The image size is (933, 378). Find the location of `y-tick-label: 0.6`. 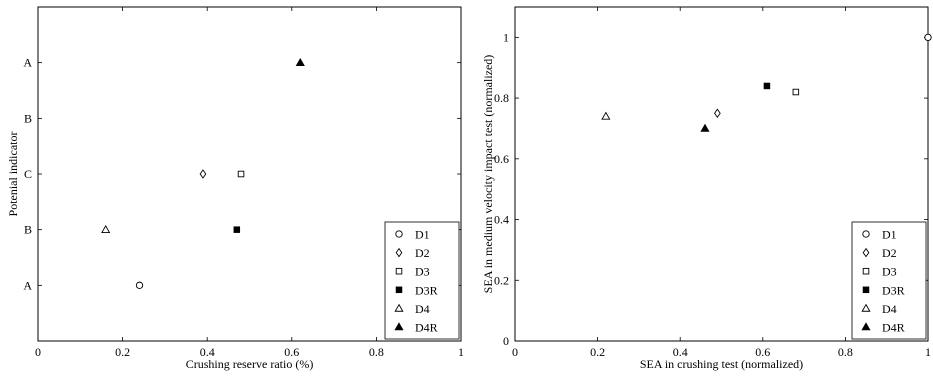

y-tick-label: 0.6 is located at coordinates (501, 159).